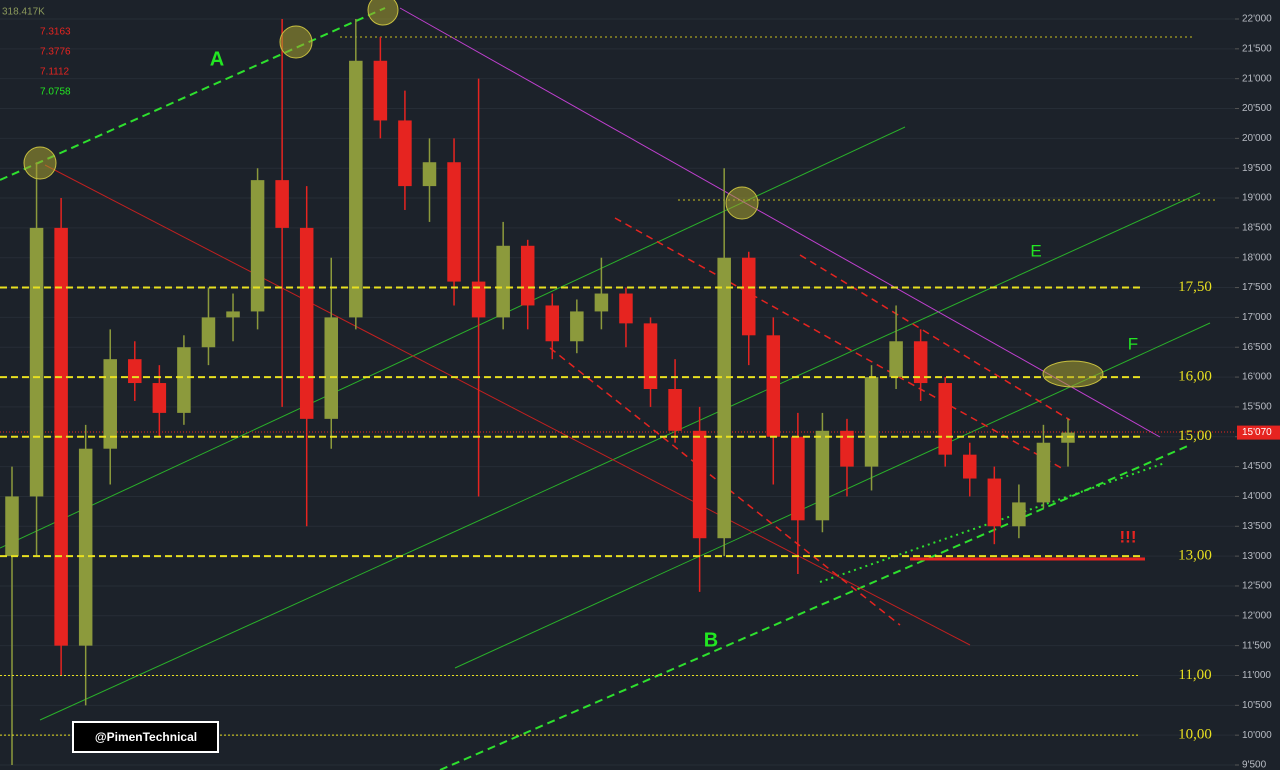 This screenshot has height=770, width=1280. Describe the element at coordinates (1257, 615) in the screenshot. I see `y-tick-label: 12'000` at that location.